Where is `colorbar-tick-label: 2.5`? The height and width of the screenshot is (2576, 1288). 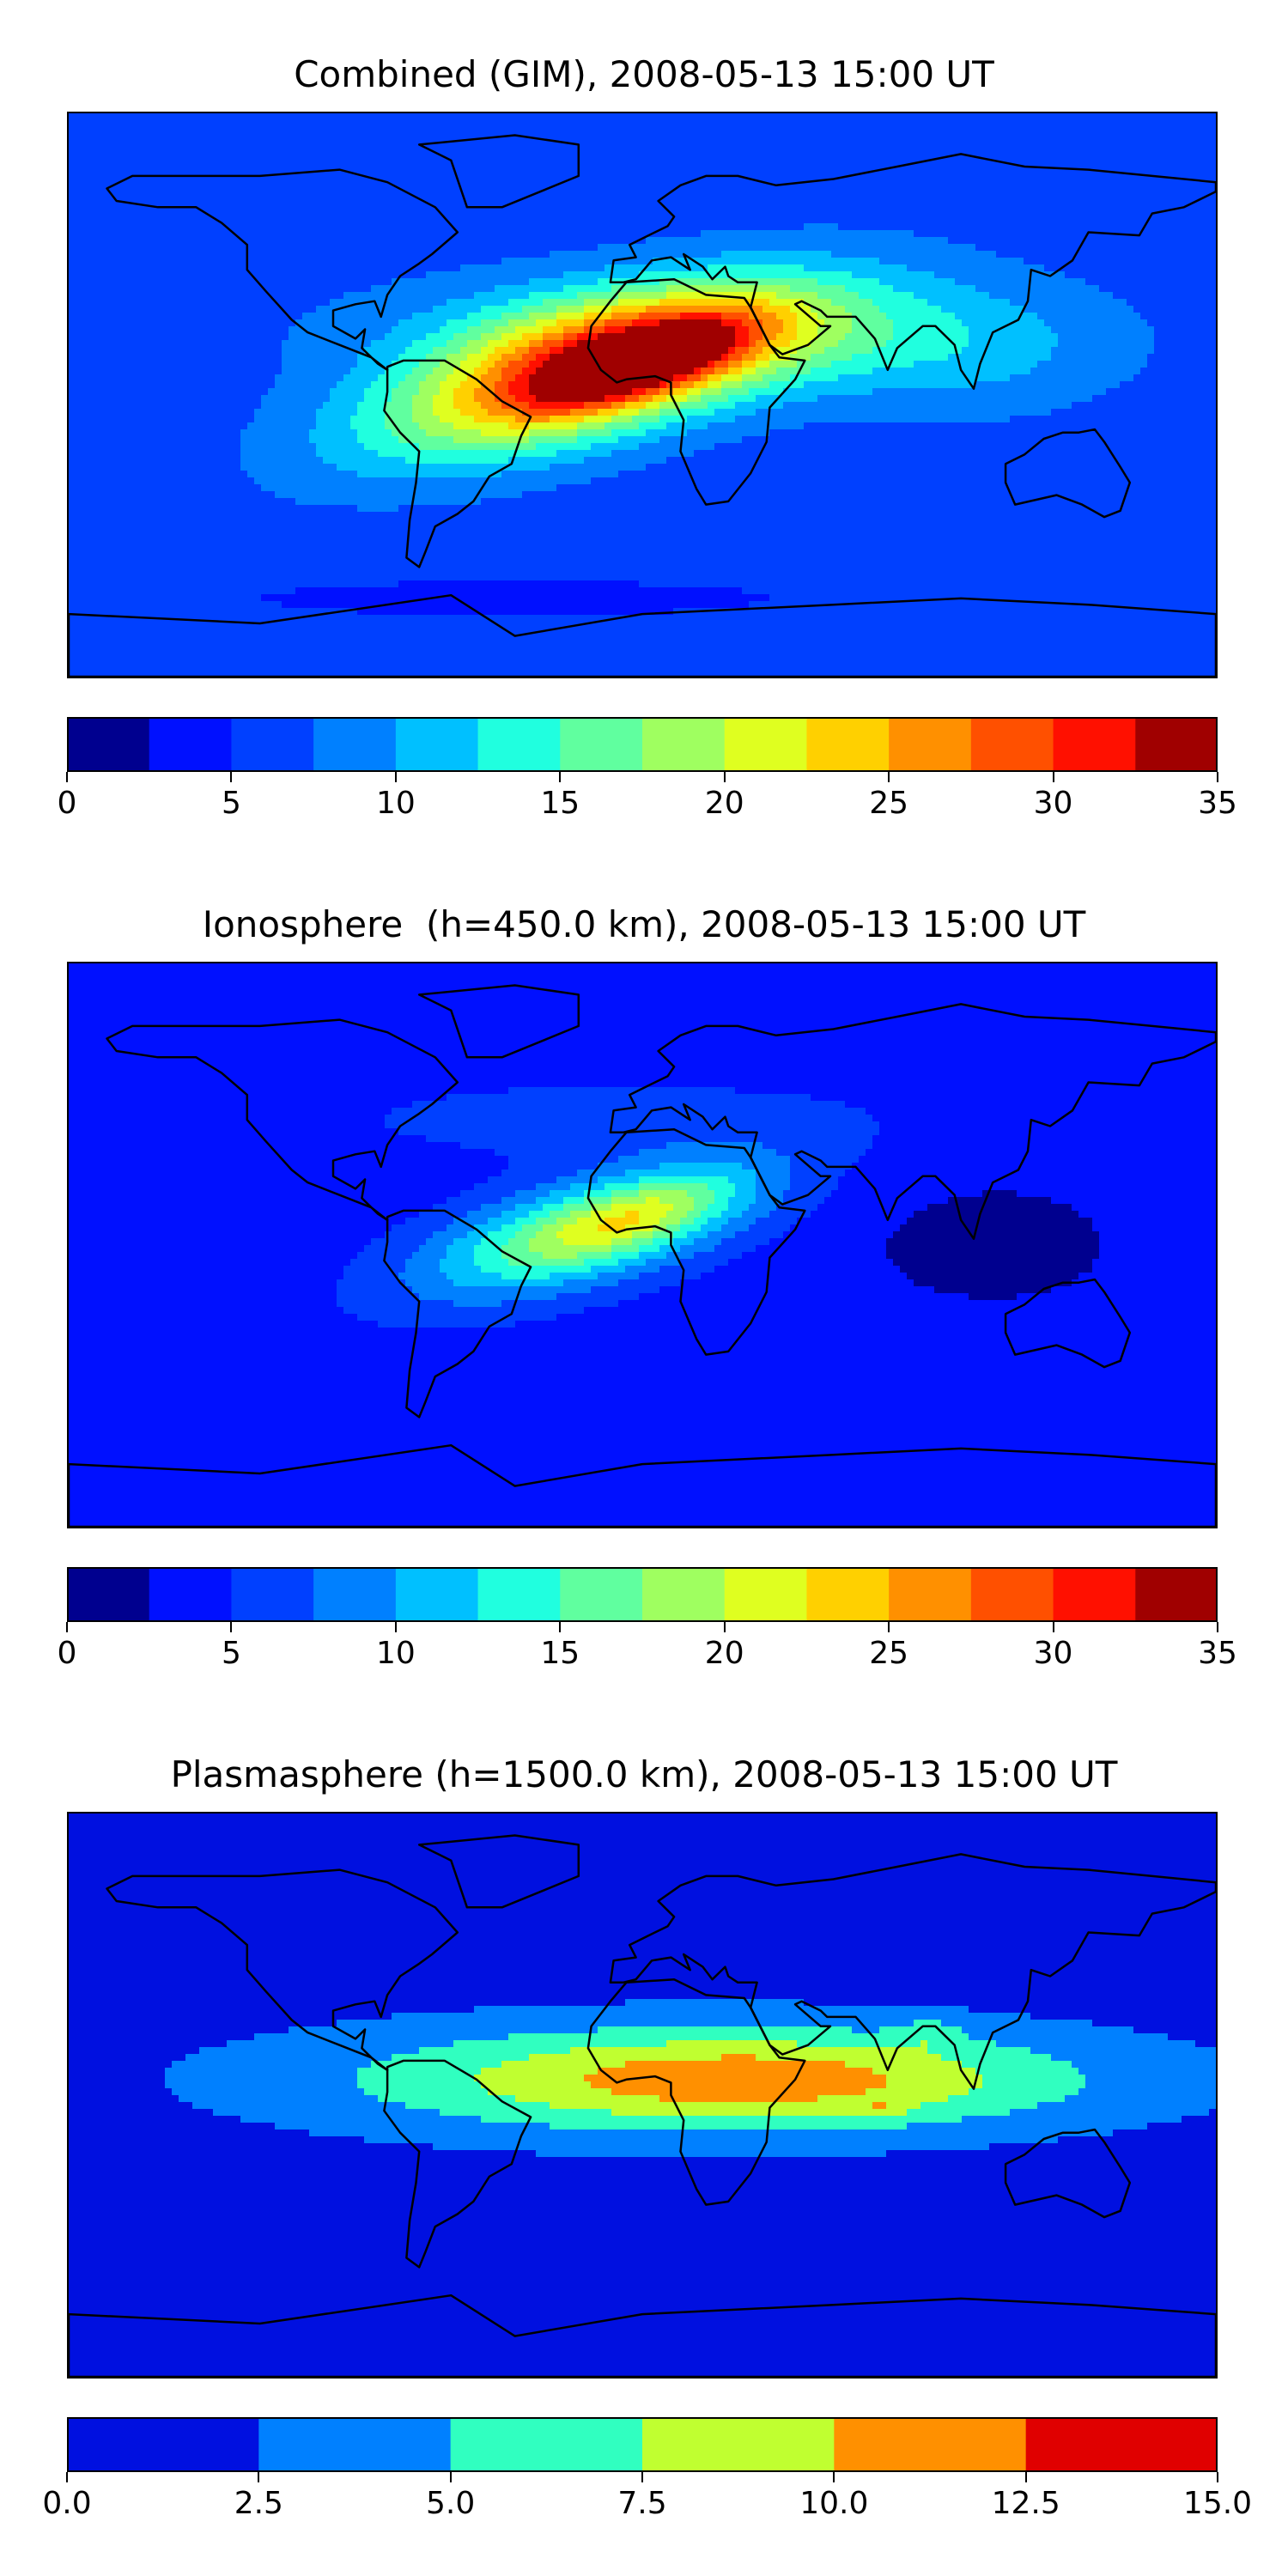
colorbar-tick-label: 2.5 is located at coordinates (258, 2503).